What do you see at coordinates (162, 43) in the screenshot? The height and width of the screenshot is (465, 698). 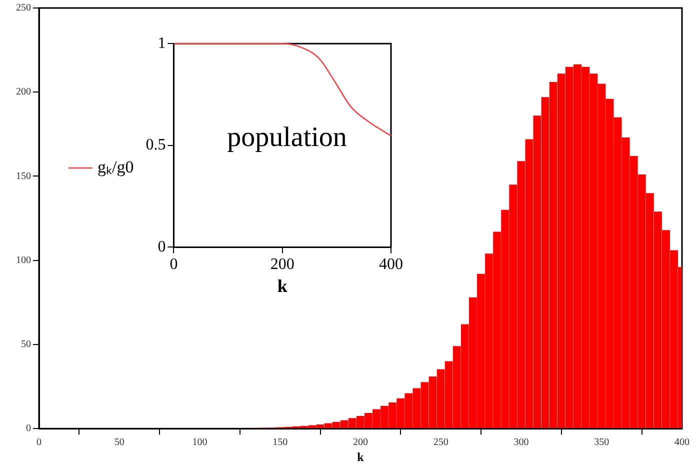 I see `y-tick-label: 1` at bounding box center [162, 43].